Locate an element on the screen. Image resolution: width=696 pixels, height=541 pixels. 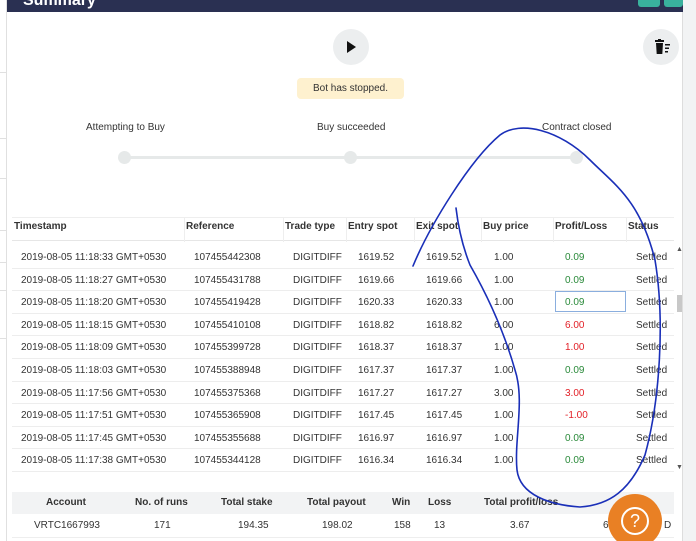
summary-header-runs: No. of runs is located at coordinates (161, 502).